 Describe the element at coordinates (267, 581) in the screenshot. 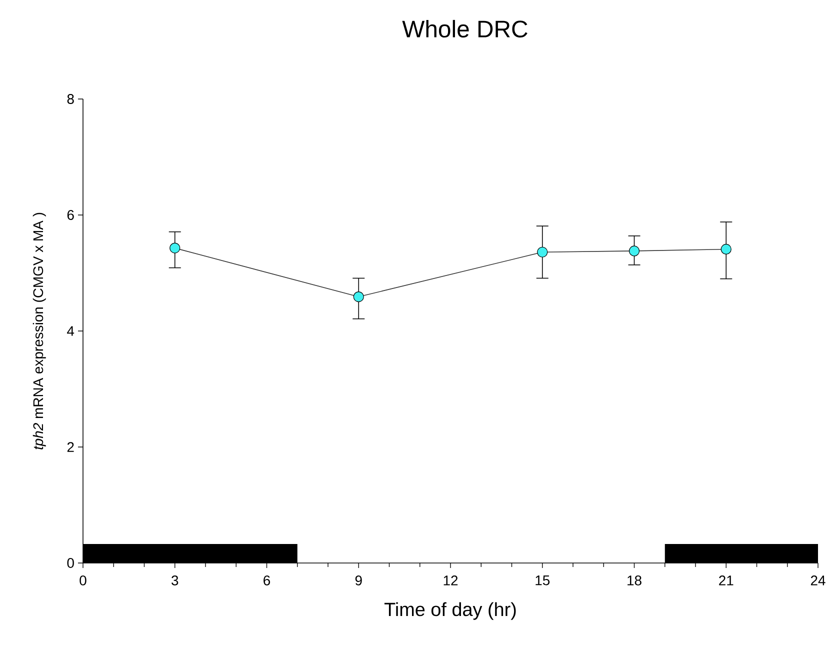

I see `x-tick-label: 6` at that location.